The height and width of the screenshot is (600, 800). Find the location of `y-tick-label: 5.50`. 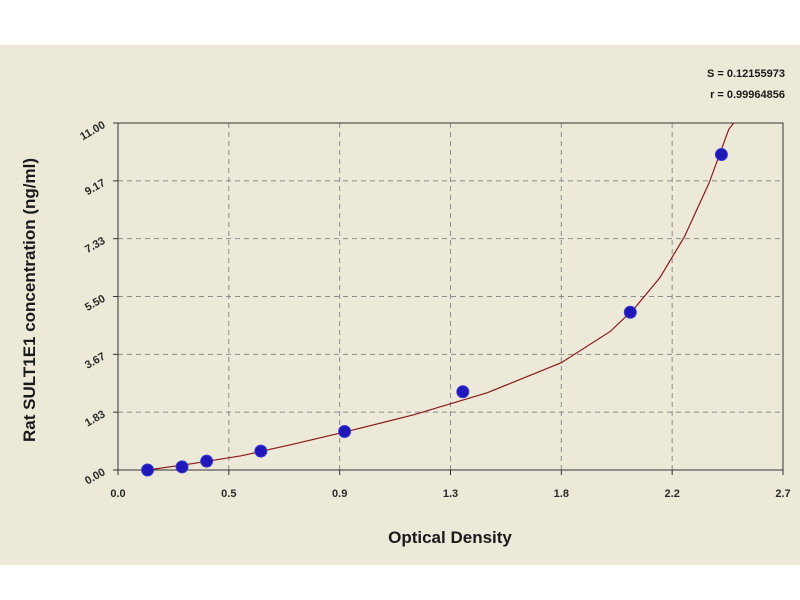

y-tick-label: 5.50 is located at coordinates (95, 303).